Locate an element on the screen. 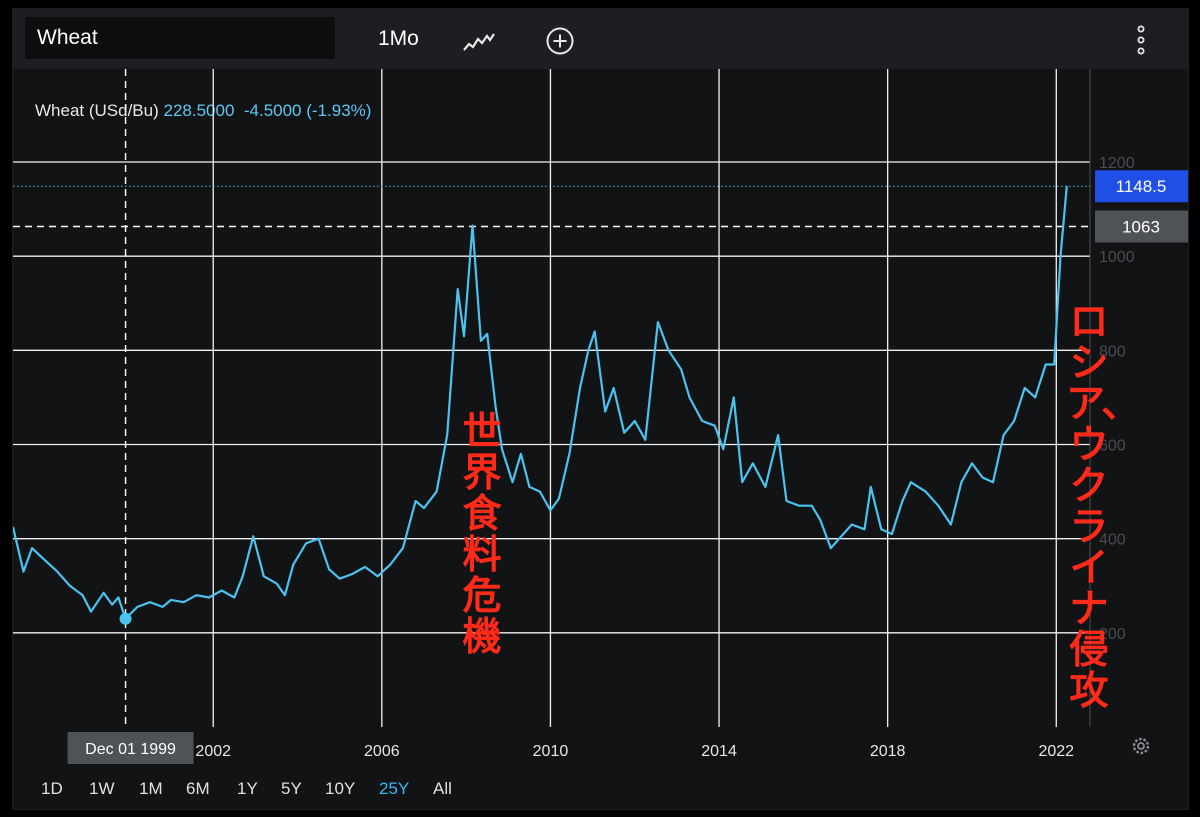 The height and width of the screenshot is (817, 1200). x-tick-label: 2002 is located at coordinates (213, 751).